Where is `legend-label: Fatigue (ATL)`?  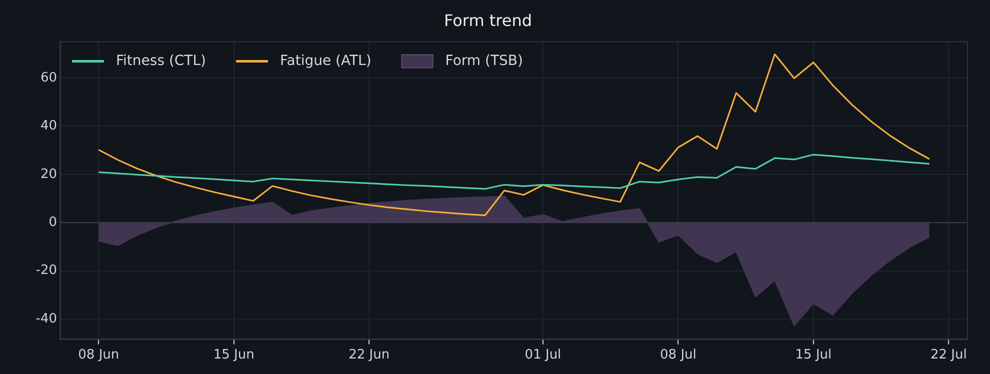 legend-label: Fatigue (ATL) is located at coordinates (326, 60).